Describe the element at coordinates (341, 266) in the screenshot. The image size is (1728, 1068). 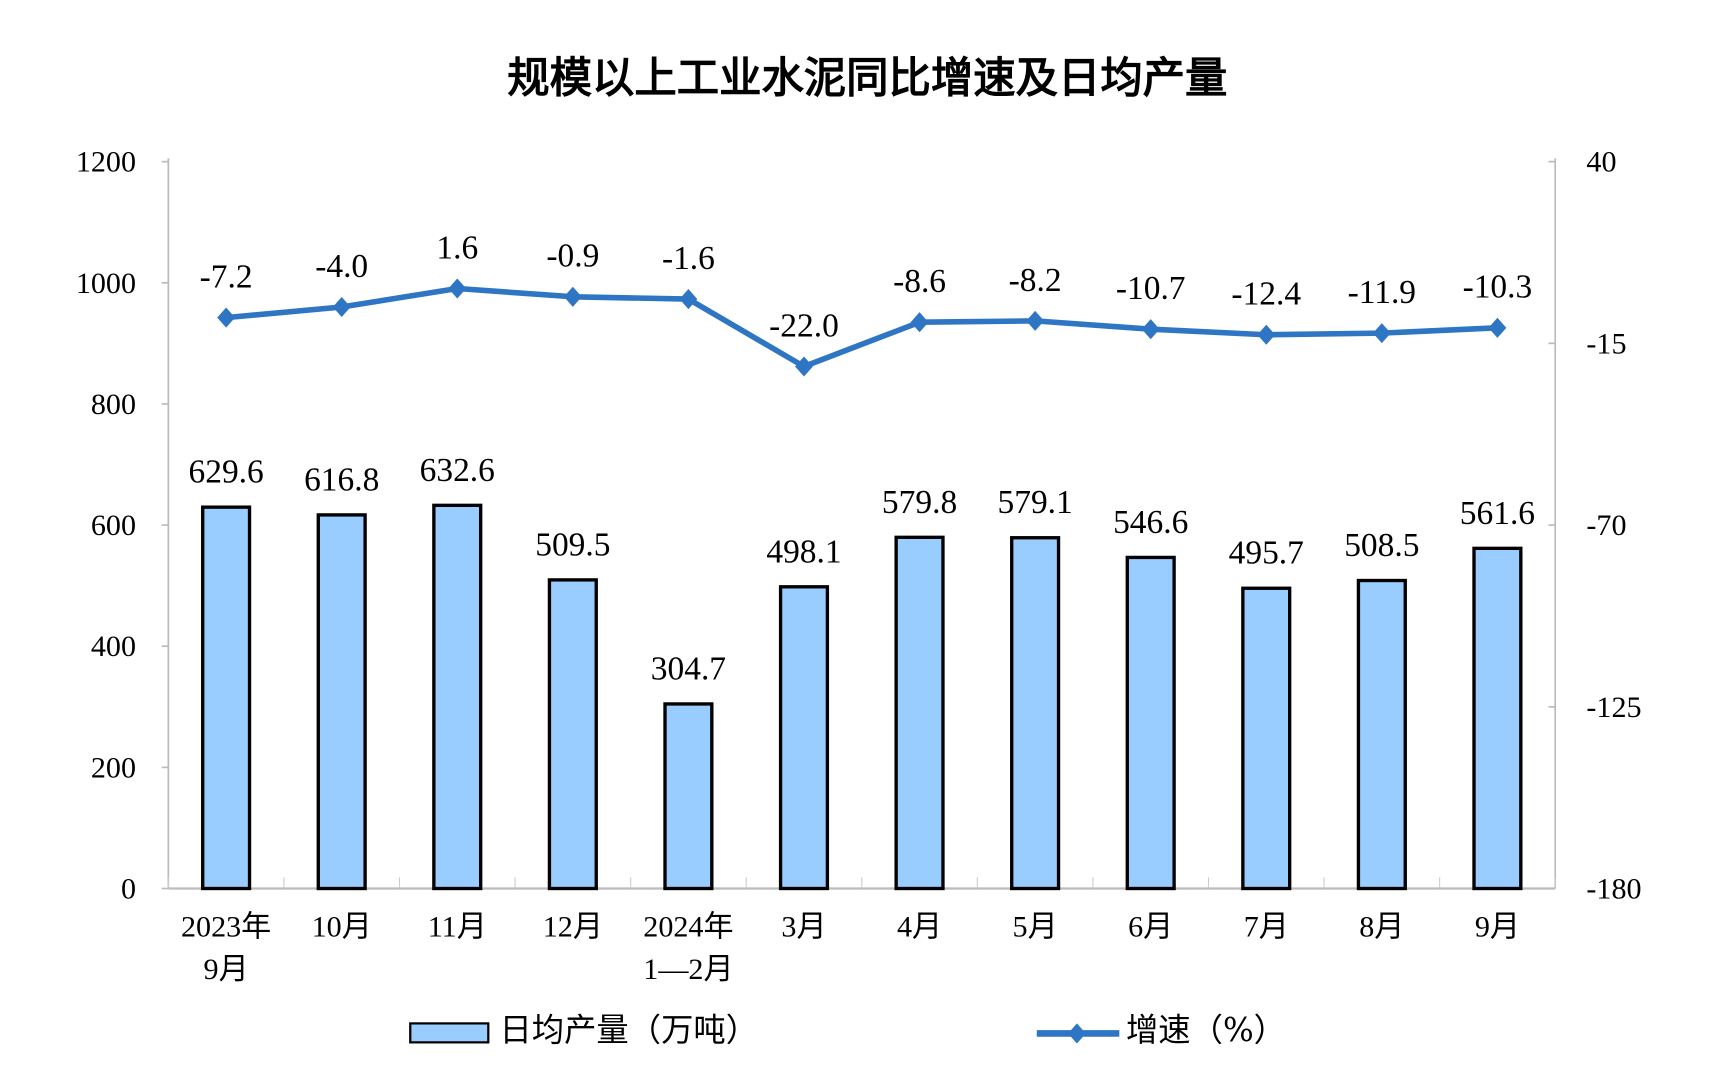
I see `line-data-label: -4.0` at that location.